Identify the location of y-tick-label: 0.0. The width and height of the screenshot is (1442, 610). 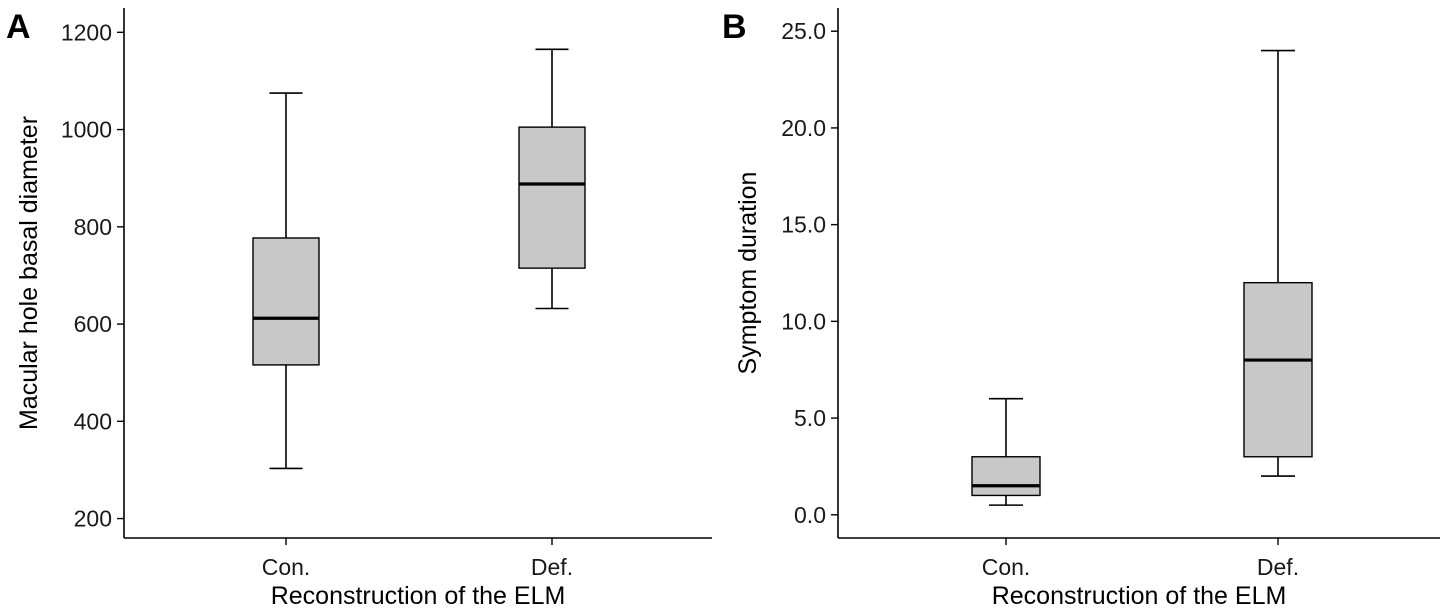
(810, 515).